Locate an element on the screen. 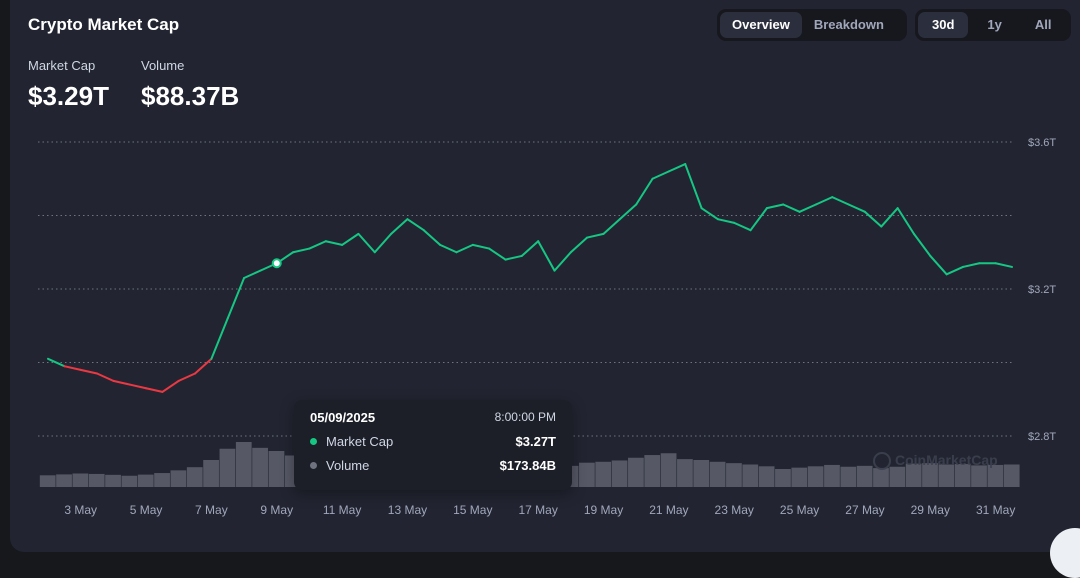  range-30d: 30d is located at coordinates (943, 25).